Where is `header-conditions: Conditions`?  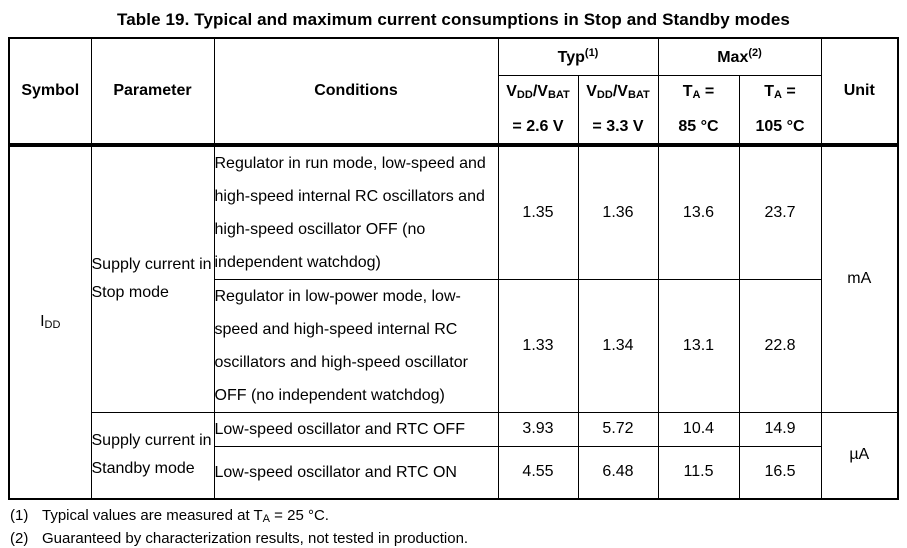 header-conditions: Conditions is located at coordinates (356, 92).